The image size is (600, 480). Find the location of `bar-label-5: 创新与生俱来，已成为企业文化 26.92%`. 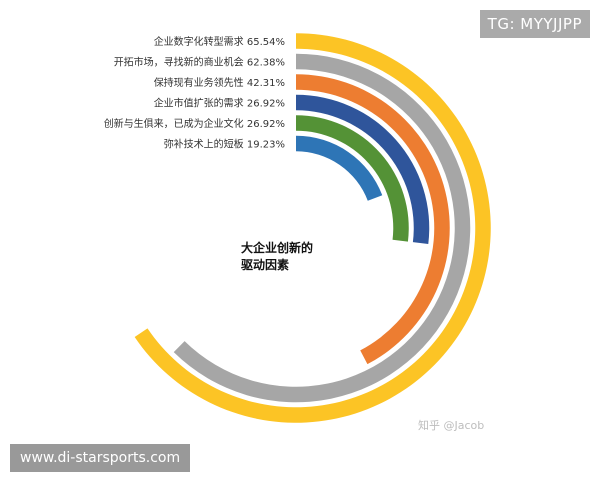

bar-label-5: 创新与生俱来，已成为企业文化 26.92% is located at coordinates (194, 123).